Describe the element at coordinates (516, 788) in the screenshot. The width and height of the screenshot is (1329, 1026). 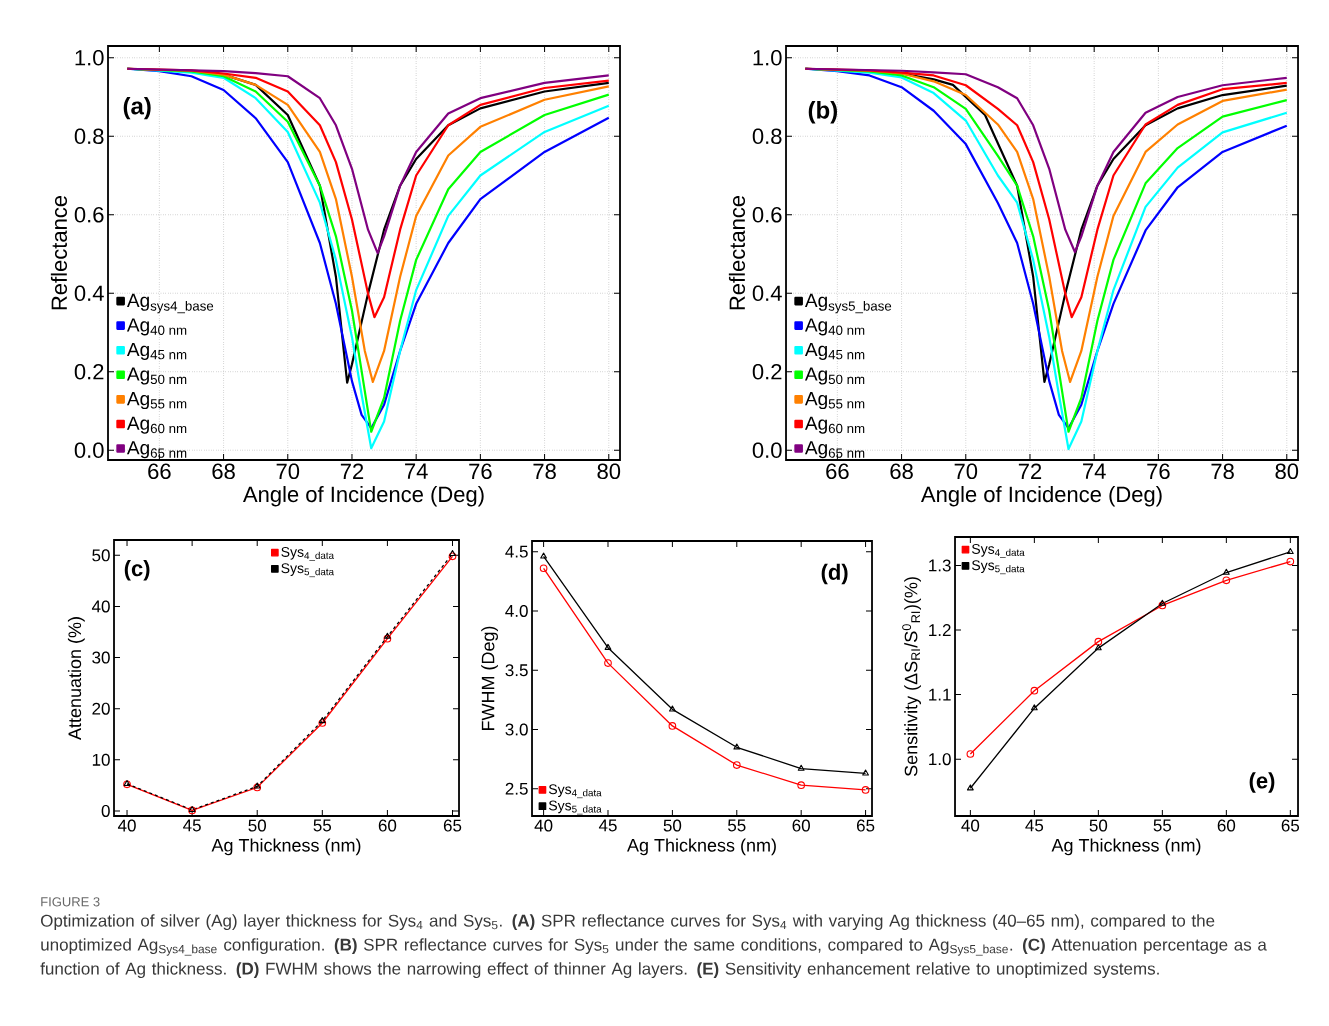
I see `y-tick-label: 2.5` at that location.